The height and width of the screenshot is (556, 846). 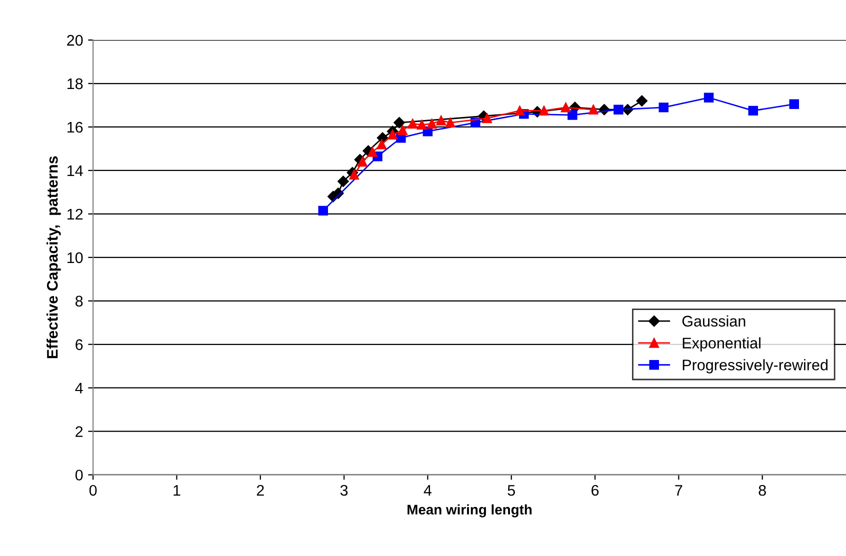 What do you see at coordinates (75, 170) in the screenshot?
I see `y-tick-label: 14` at bounding box center [75, 170].